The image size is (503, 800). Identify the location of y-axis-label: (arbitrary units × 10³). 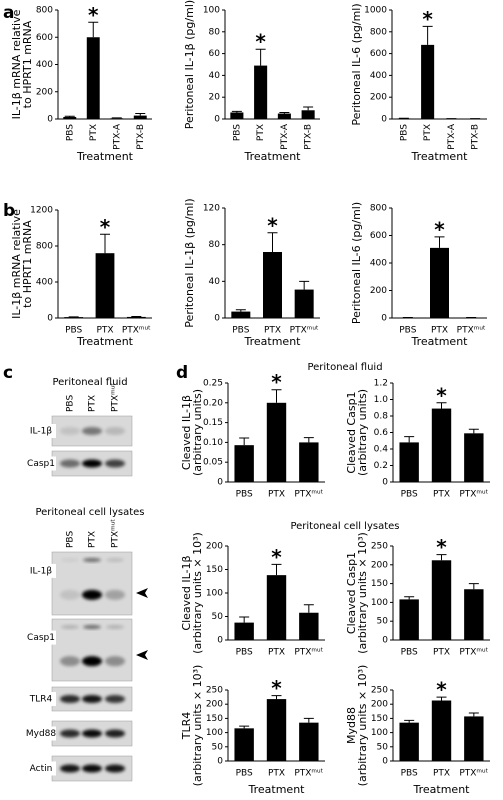
(197, 593).